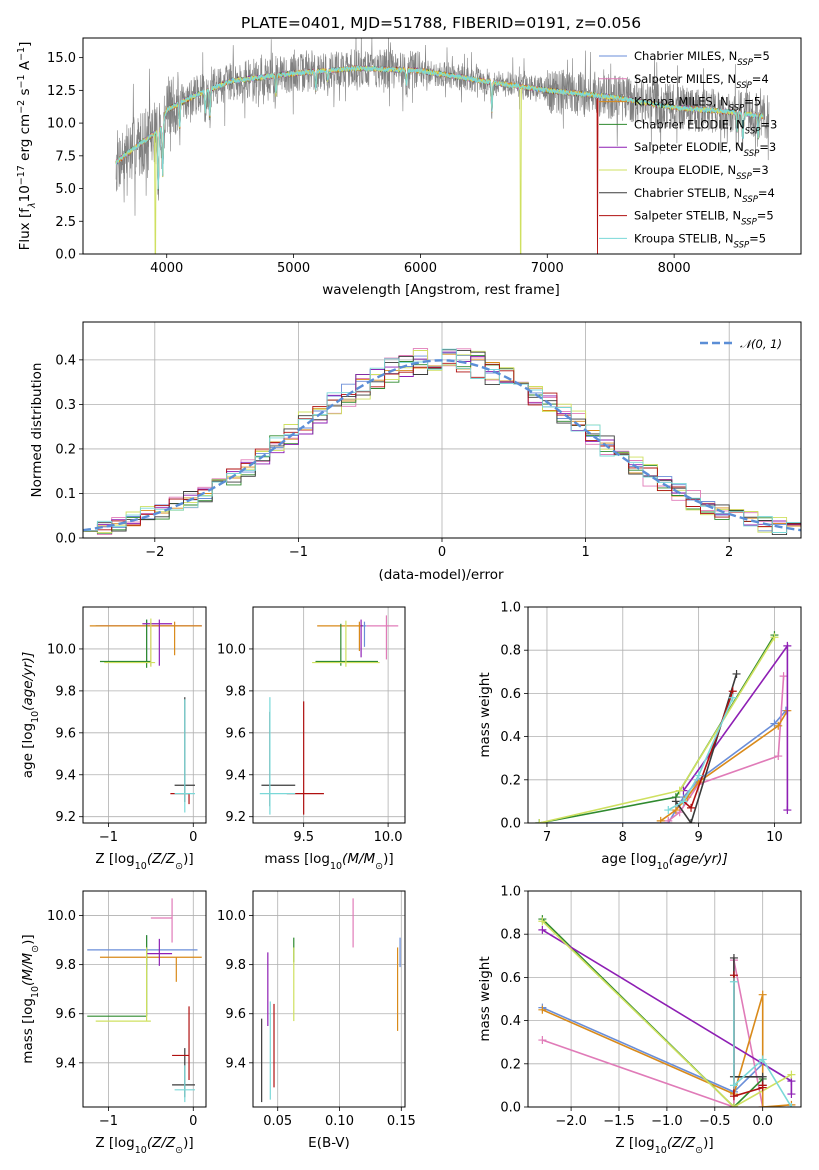 The height and width of the screenshot is (1170, 819). What do you see at coordinates (401, 1121) in the screenshot?
I see `x-tick-label: 0.15` at bounding box center [401, 1121].